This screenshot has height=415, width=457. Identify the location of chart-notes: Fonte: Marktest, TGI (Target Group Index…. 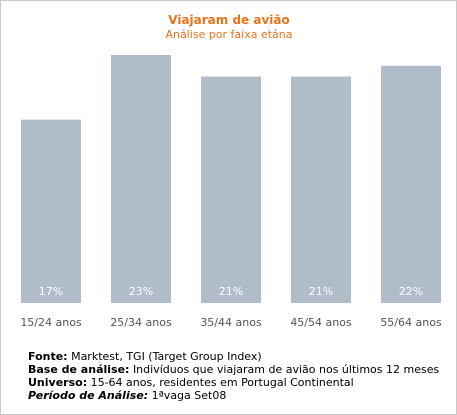
(233, 376).